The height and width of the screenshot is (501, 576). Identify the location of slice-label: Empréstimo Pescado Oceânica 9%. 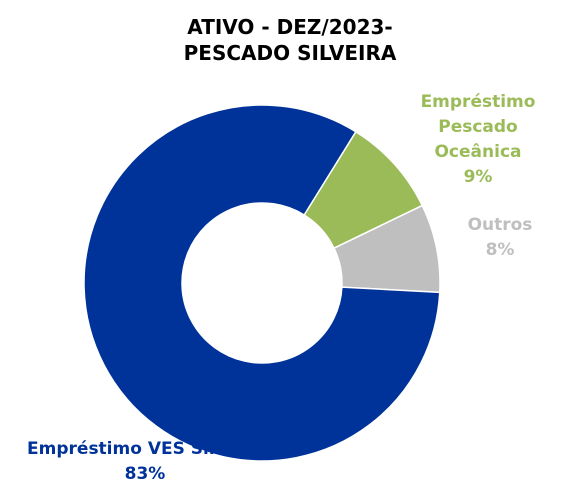
(477, 140).